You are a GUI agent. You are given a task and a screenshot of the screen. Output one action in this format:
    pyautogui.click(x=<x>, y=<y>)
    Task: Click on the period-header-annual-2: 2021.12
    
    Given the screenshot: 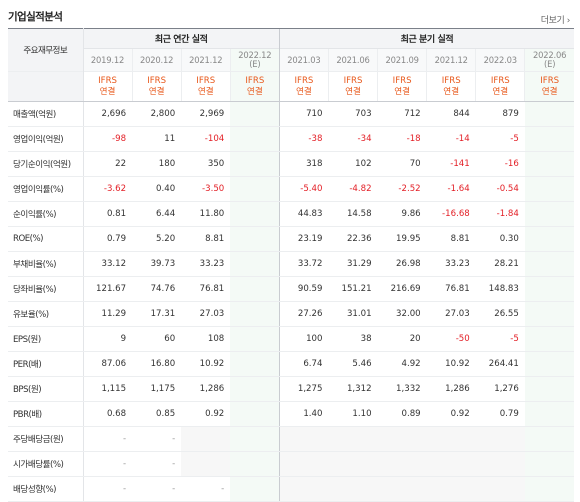 What is the action you would take?
    pyautogui.click(x=205, y=60)
    